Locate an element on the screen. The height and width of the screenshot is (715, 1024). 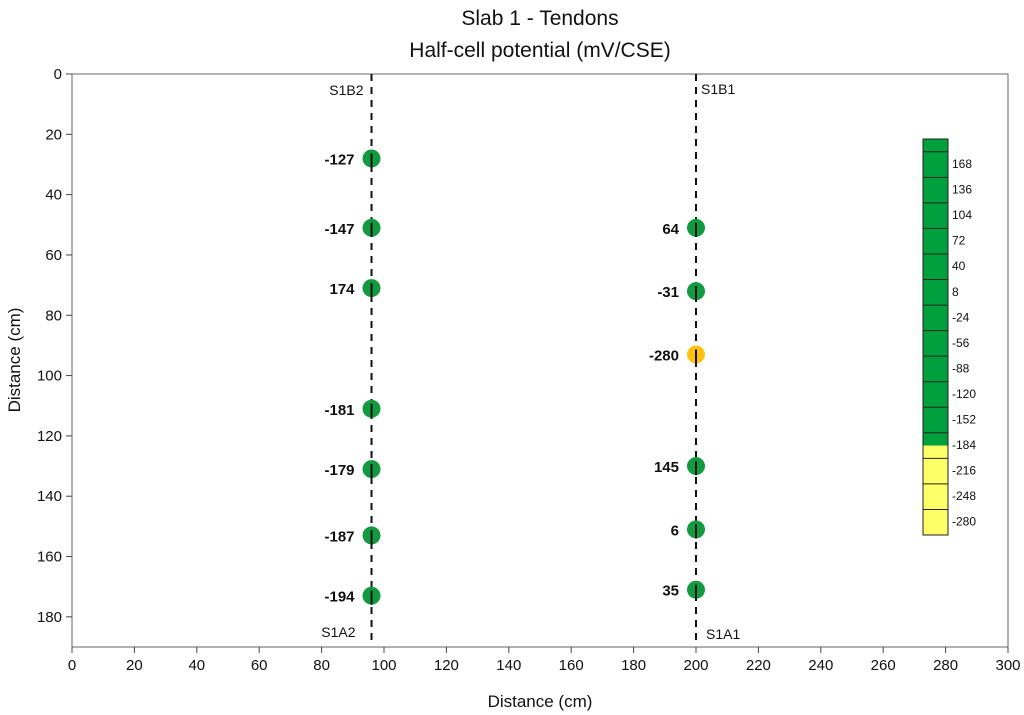
x-tick-label: 140 is located at coordinates (508, 665).